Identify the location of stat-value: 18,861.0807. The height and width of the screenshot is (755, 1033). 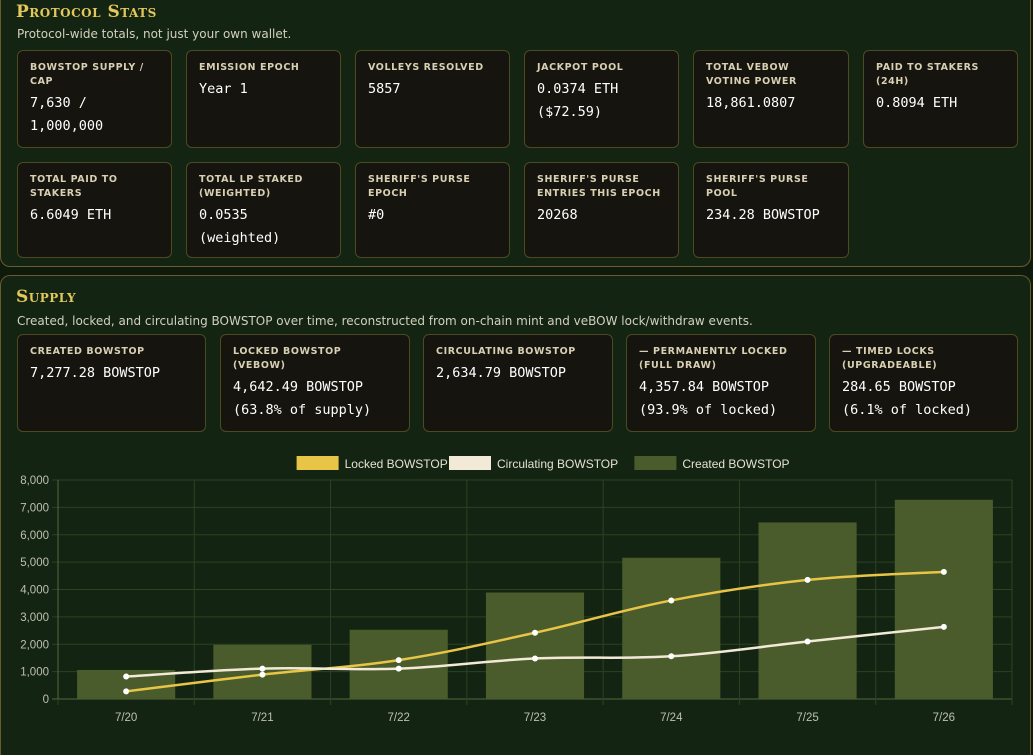
(751, 103).